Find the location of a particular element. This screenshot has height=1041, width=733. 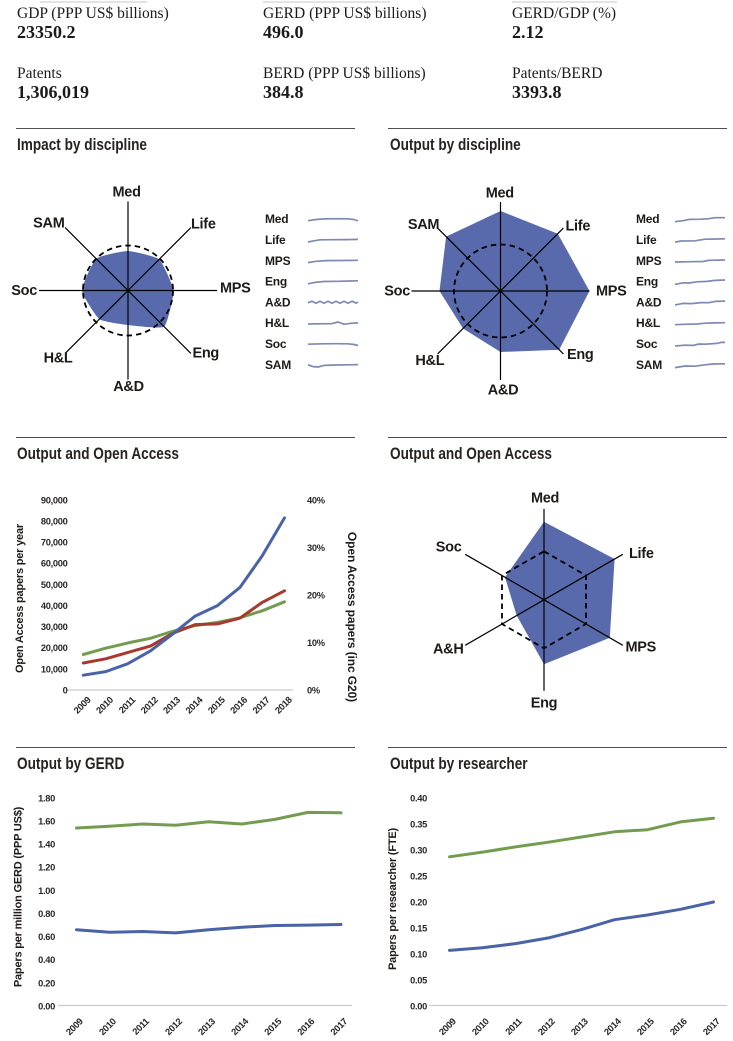

svg-text: 1.60 is located at coordinates (46, 822).